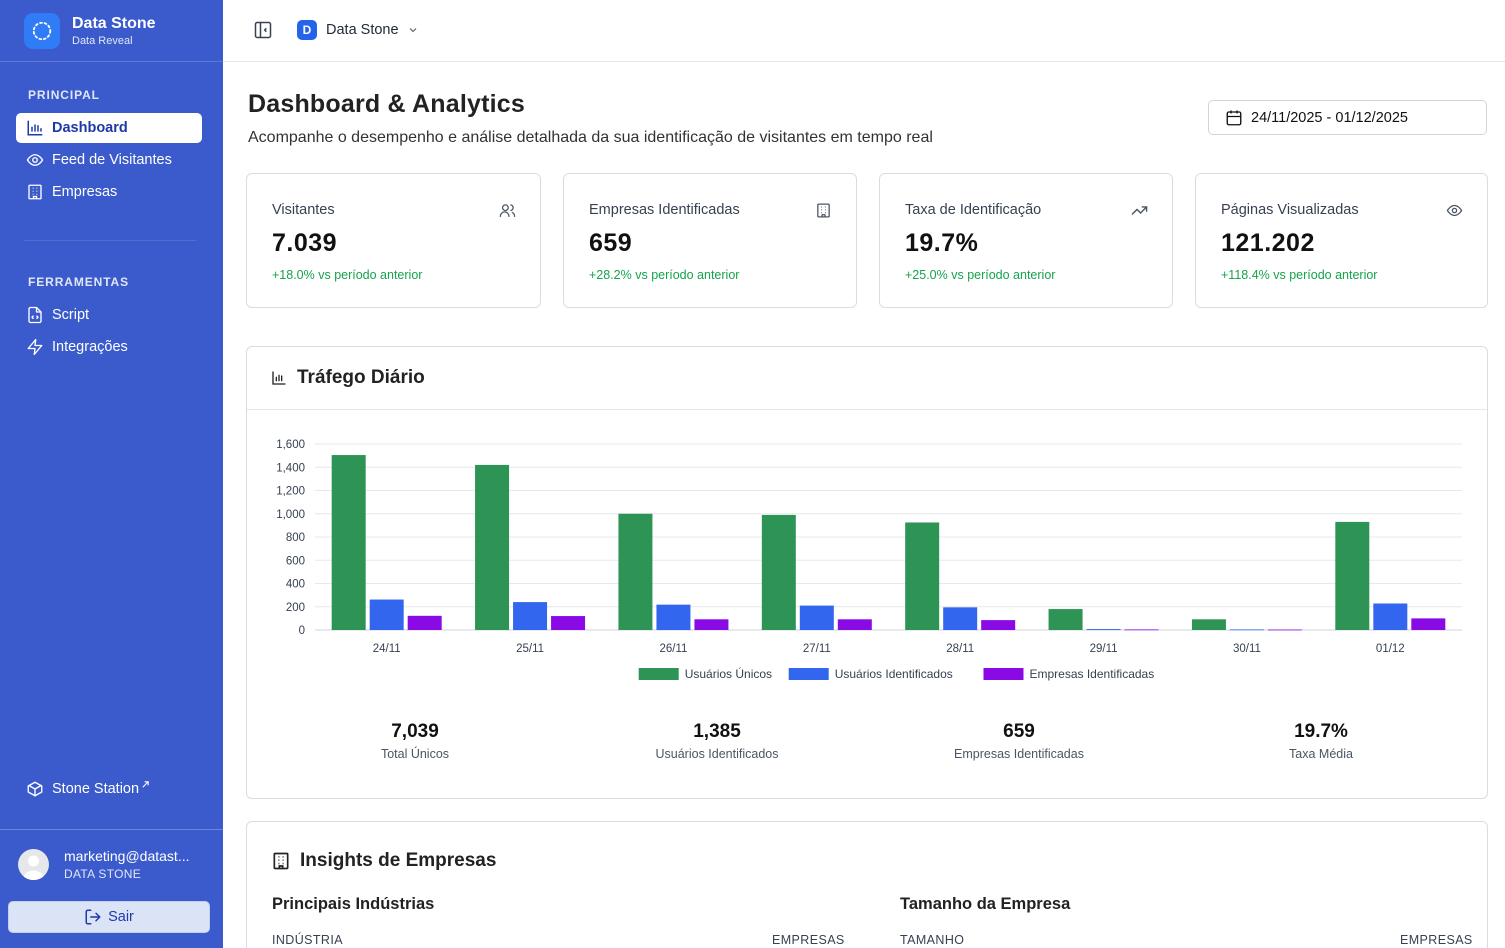 The height and width of the screenshot is (948, 1505). What do you see at coordinates (103, 874) in the screenshot?
I see `user-org: DATA STONE` at bounding box center [103, 874].